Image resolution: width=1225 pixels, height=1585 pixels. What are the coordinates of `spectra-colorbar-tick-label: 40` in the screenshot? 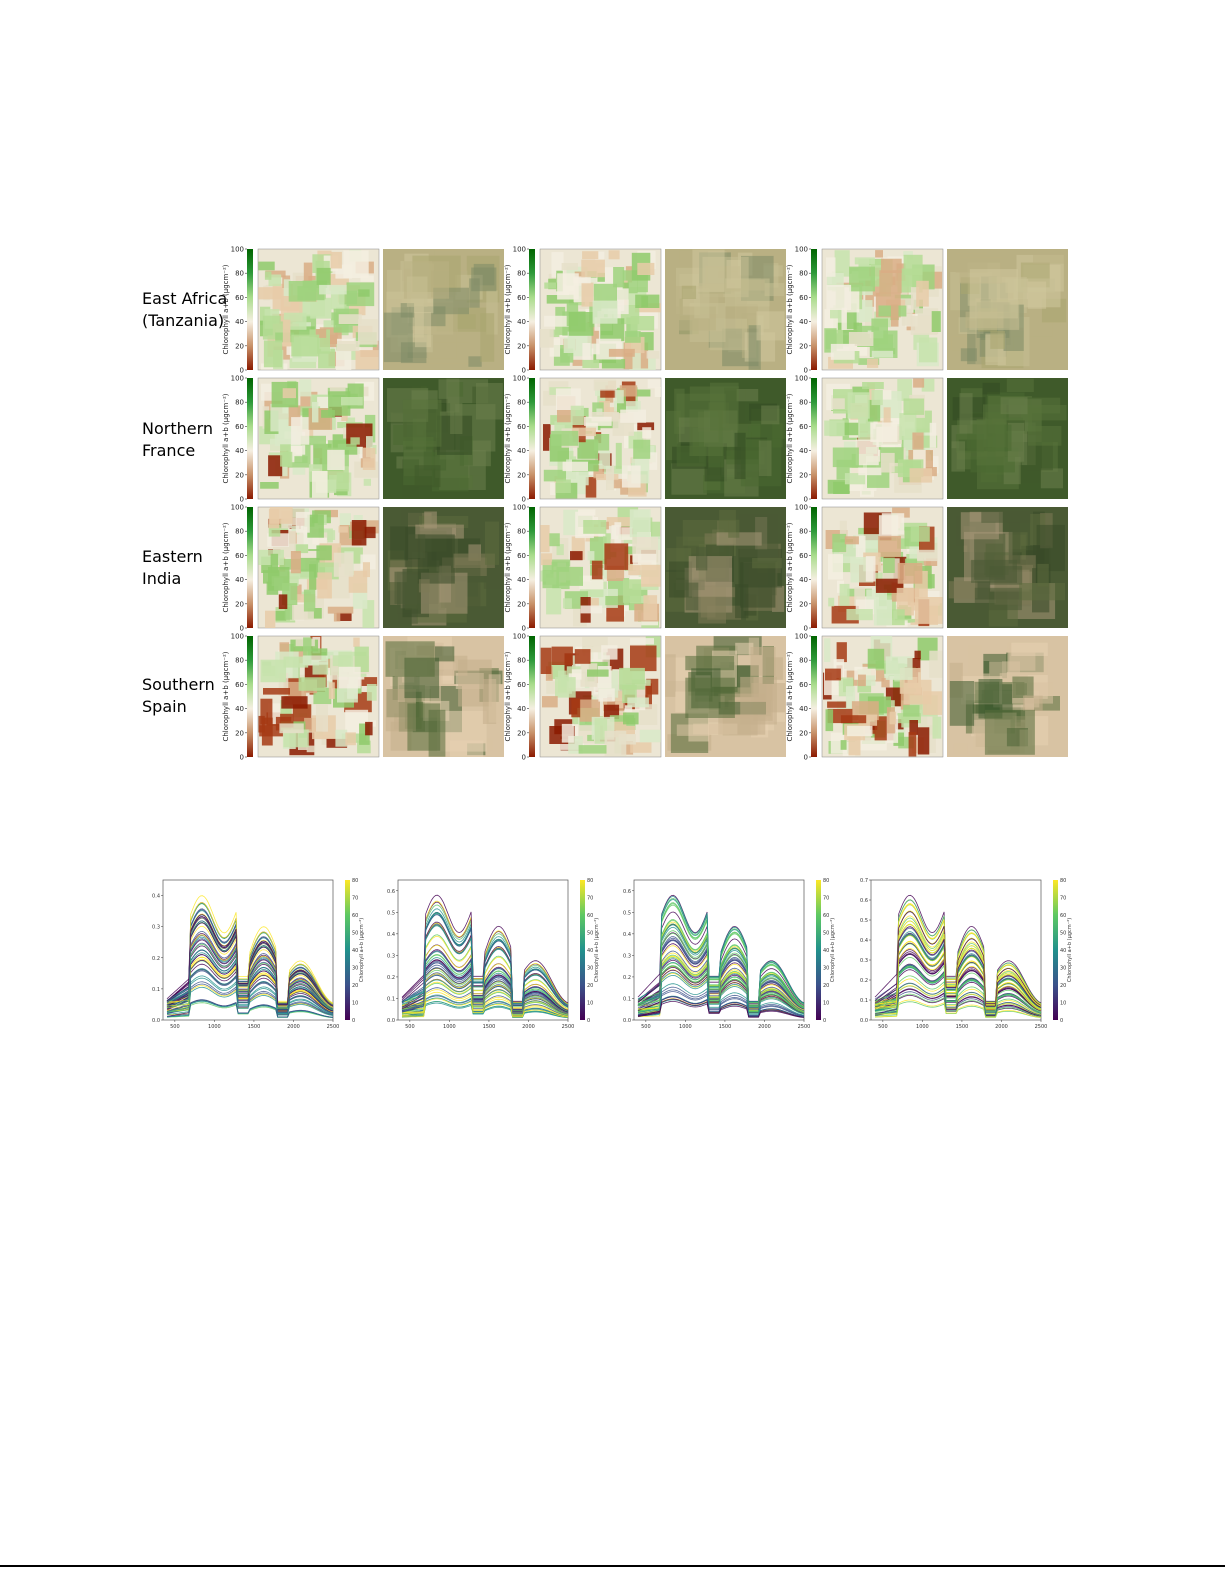 It's located at (1063, 951).